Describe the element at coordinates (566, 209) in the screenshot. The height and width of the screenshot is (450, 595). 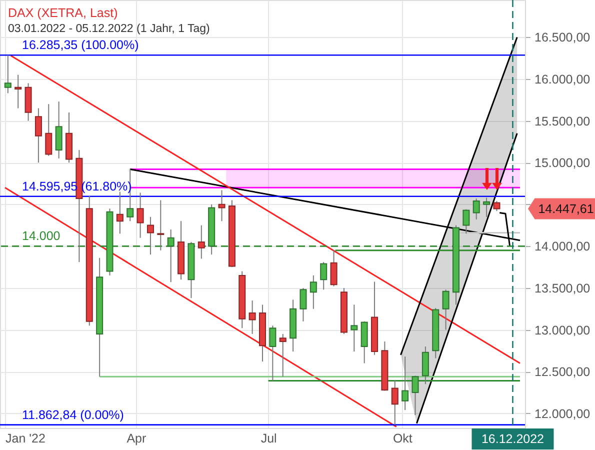
I see `text: 14.447,61` at that location.